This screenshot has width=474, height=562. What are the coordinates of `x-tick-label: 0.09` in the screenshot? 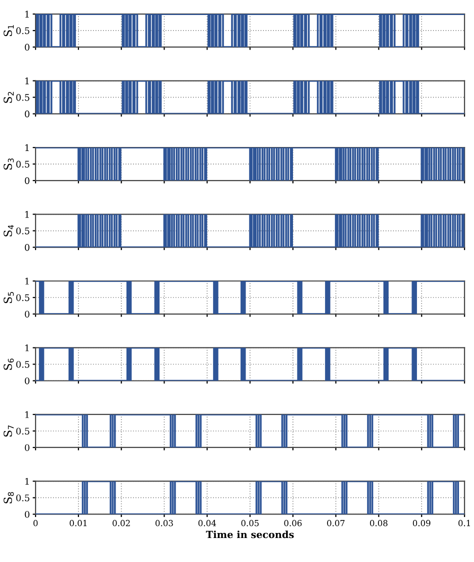 It's located at (421, 523).